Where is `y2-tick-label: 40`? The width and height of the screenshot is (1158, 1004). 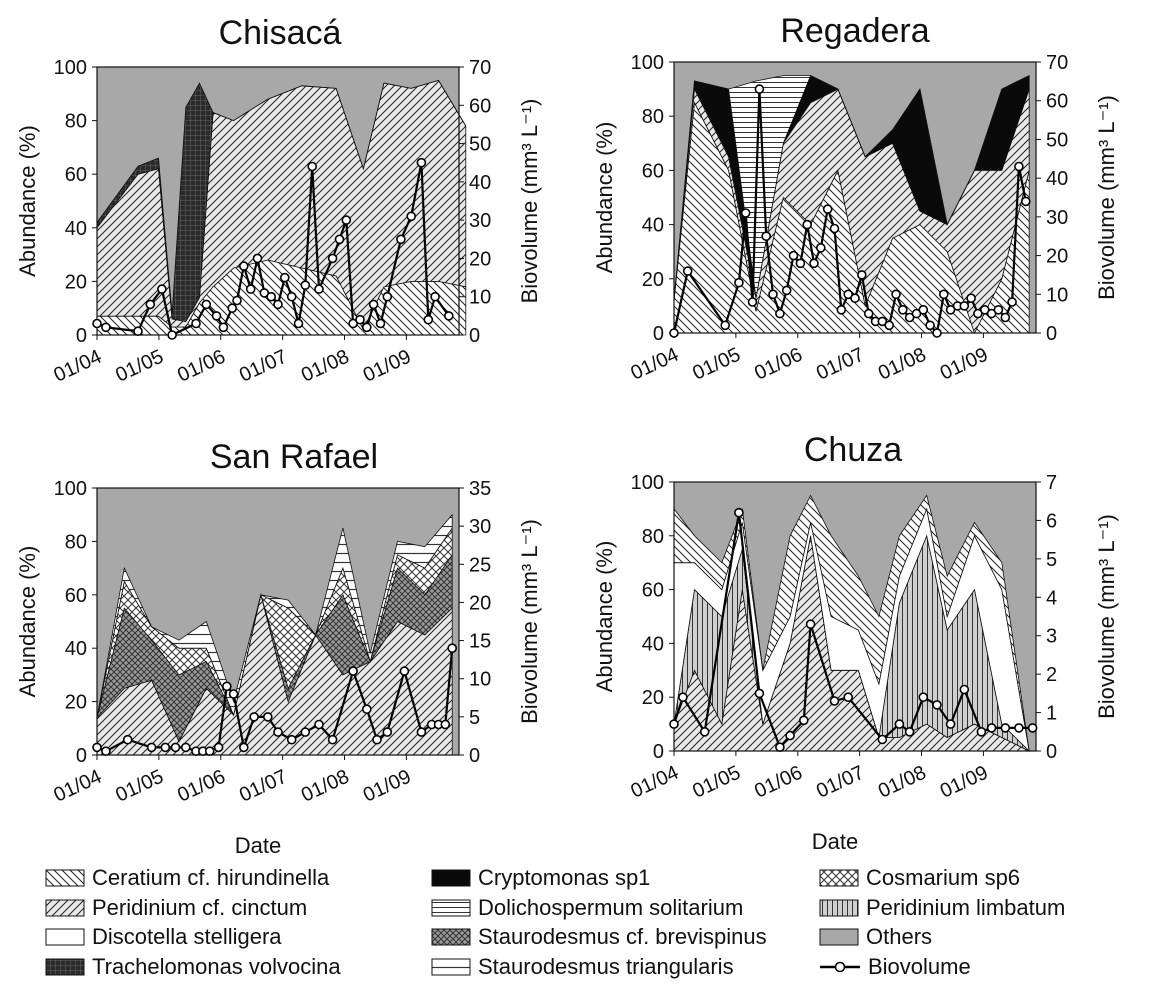
y2-tick-label: 40 is located at coordinates (480, 183).